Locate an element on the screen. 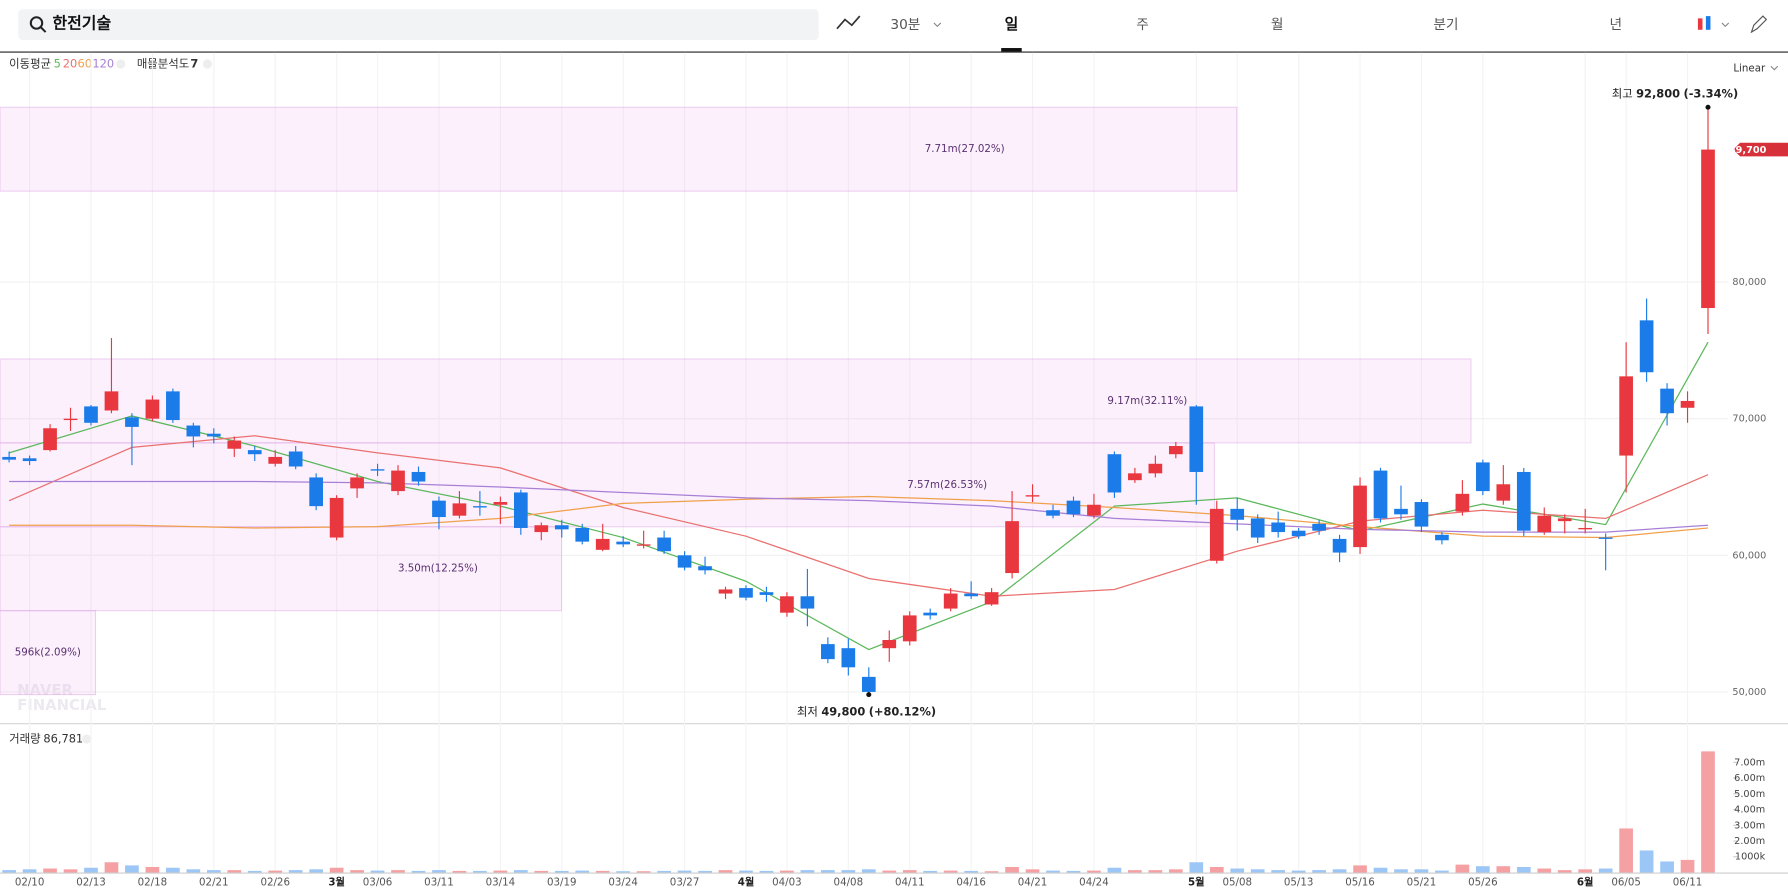 The width and height of the screenshot is (1788, 892). x-tick-label: 05/26 is located at coordinates (1483, 883).